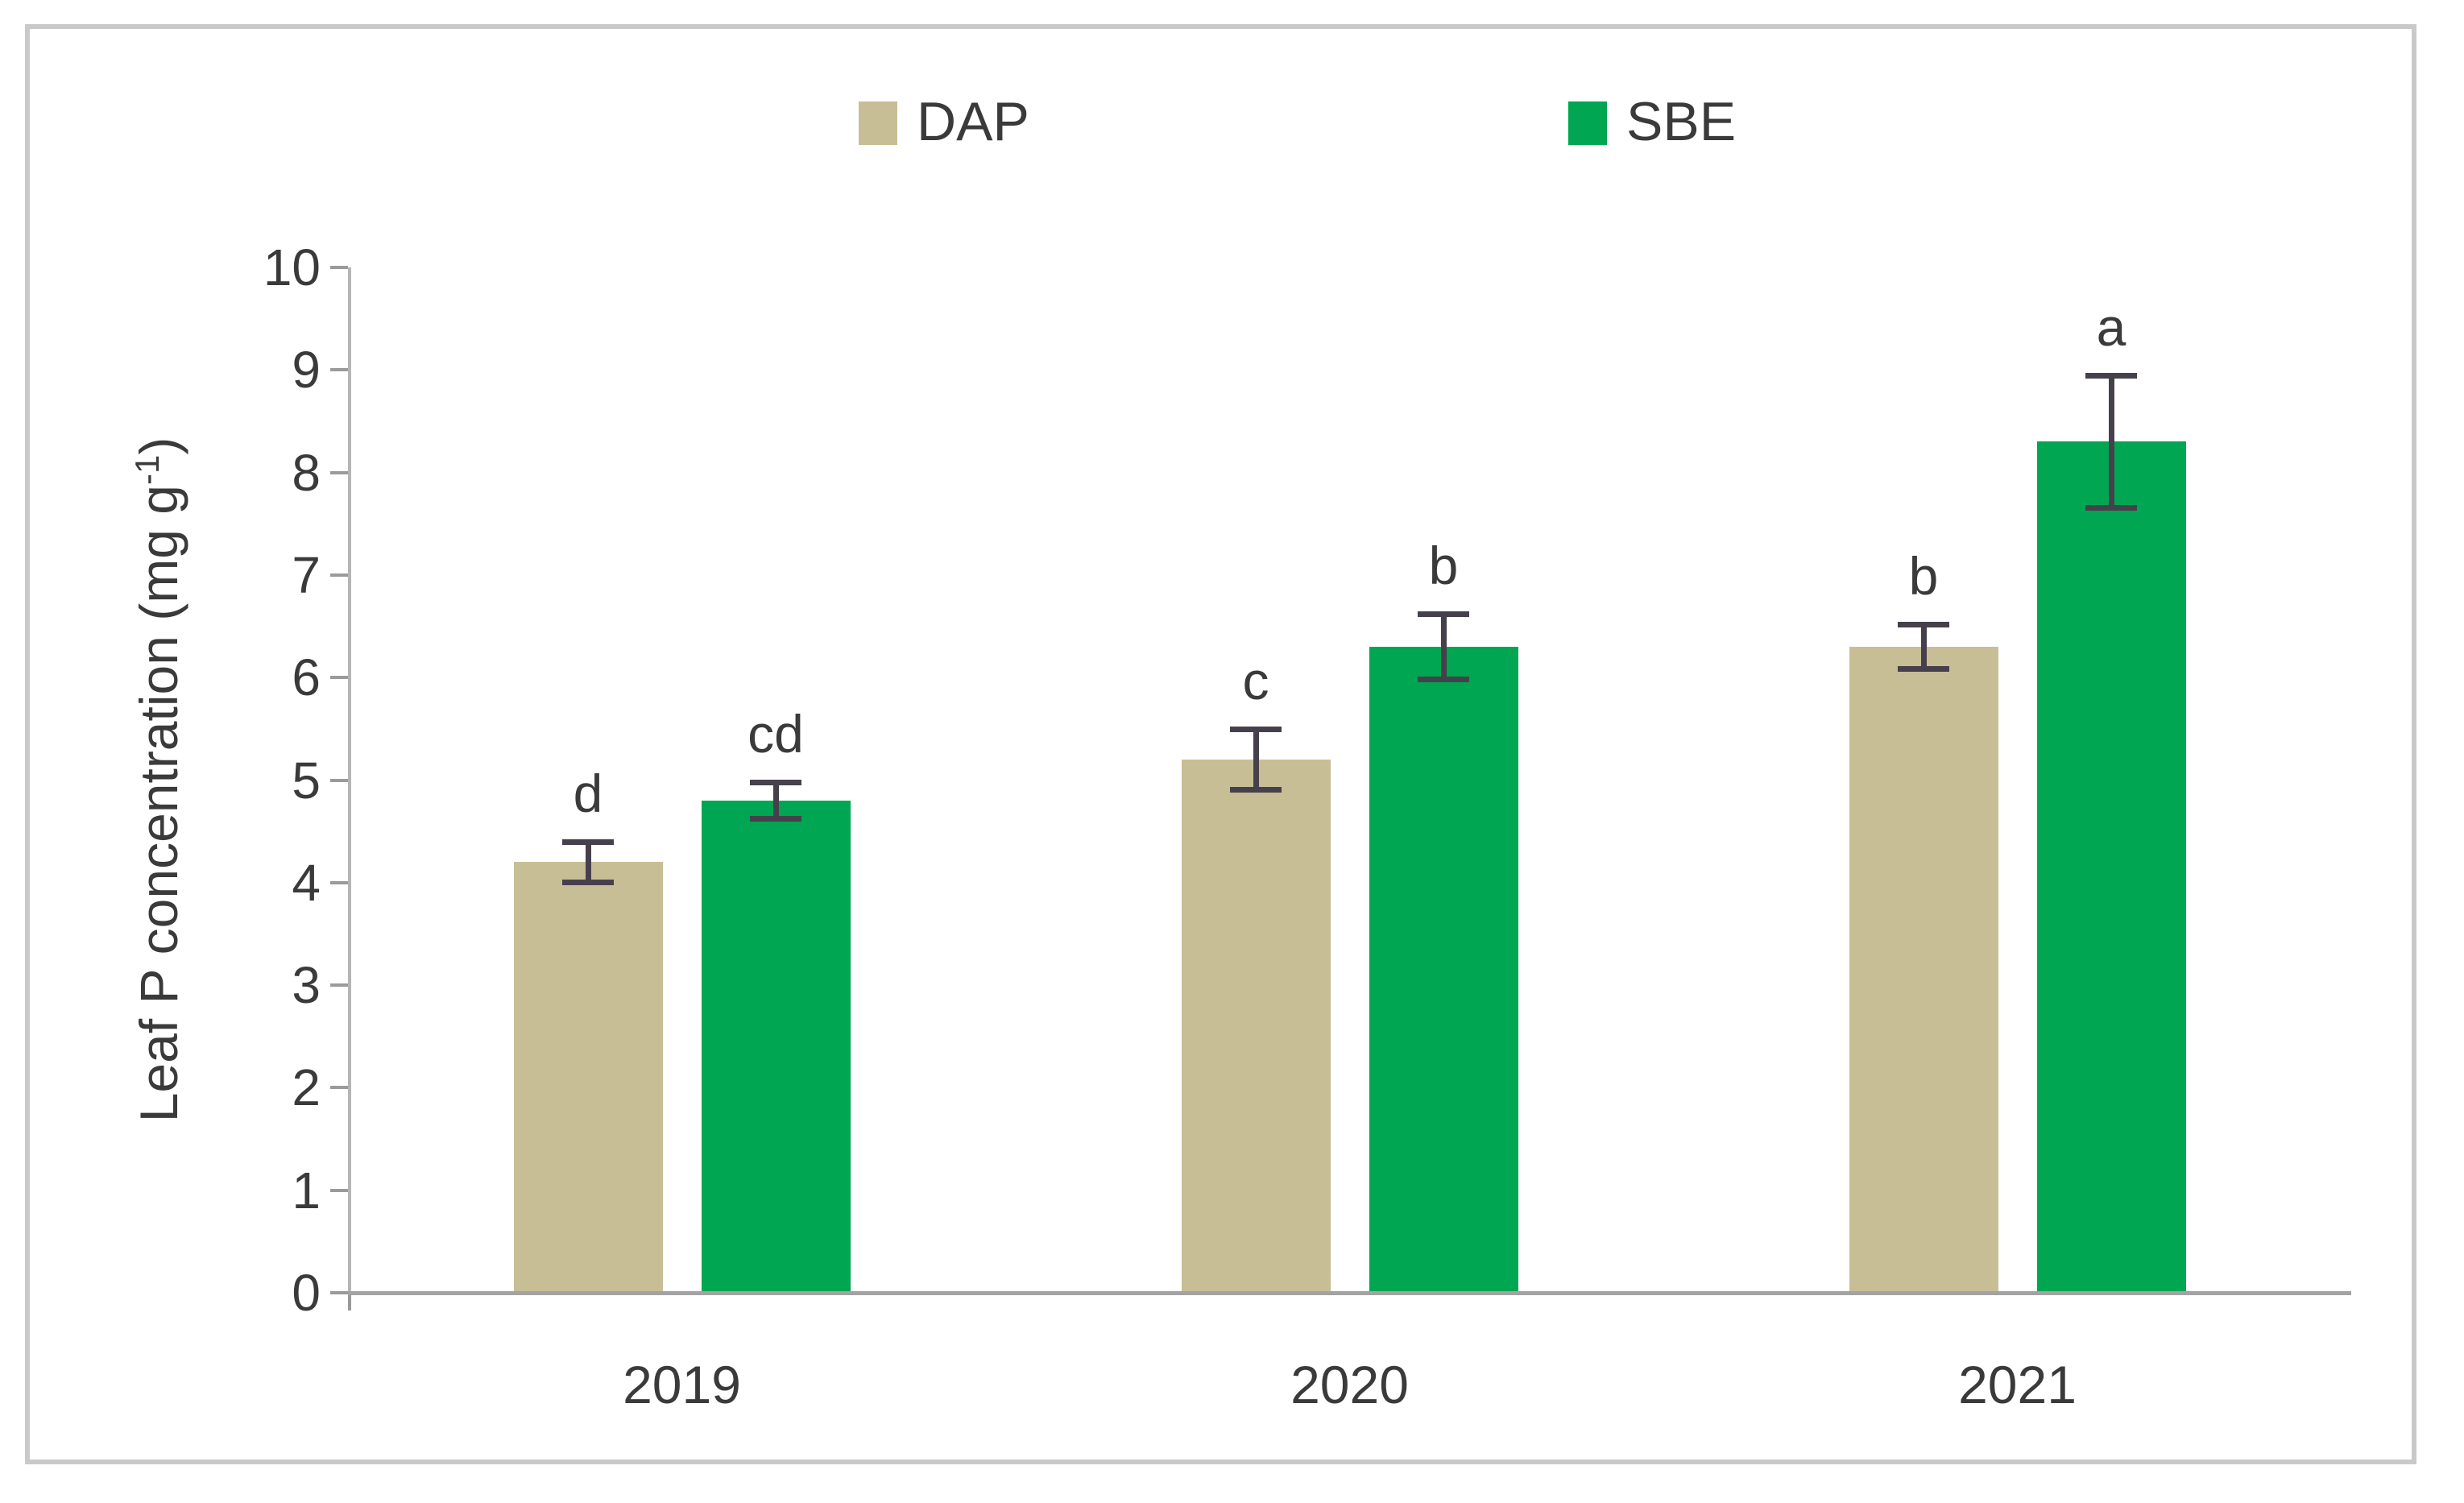  Describe the element at coordinates (588, 862) in the screenshot. I see `error-bar-dap-2019` at that location.